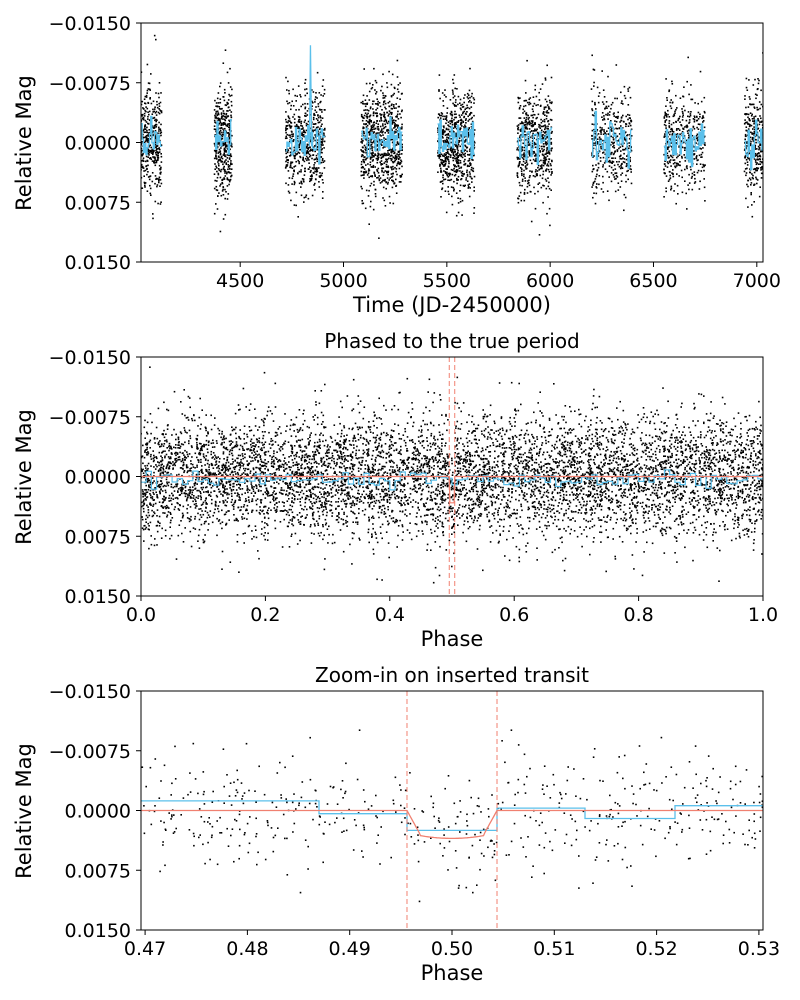  Describe the element at coordinates (550, 281) in the screenshot. I see `x-tick-label: 6000` at that location.